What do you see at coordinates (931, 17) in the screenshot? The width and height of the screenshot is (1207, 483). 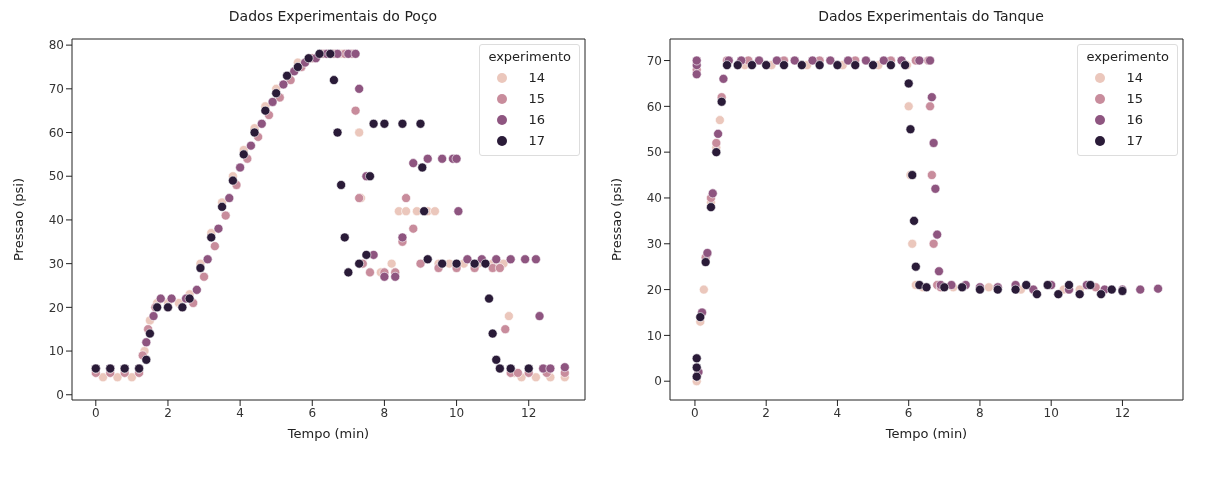 I see `chart-title: Dados Experimentais do Tanque` at bounding box center [931, 17].